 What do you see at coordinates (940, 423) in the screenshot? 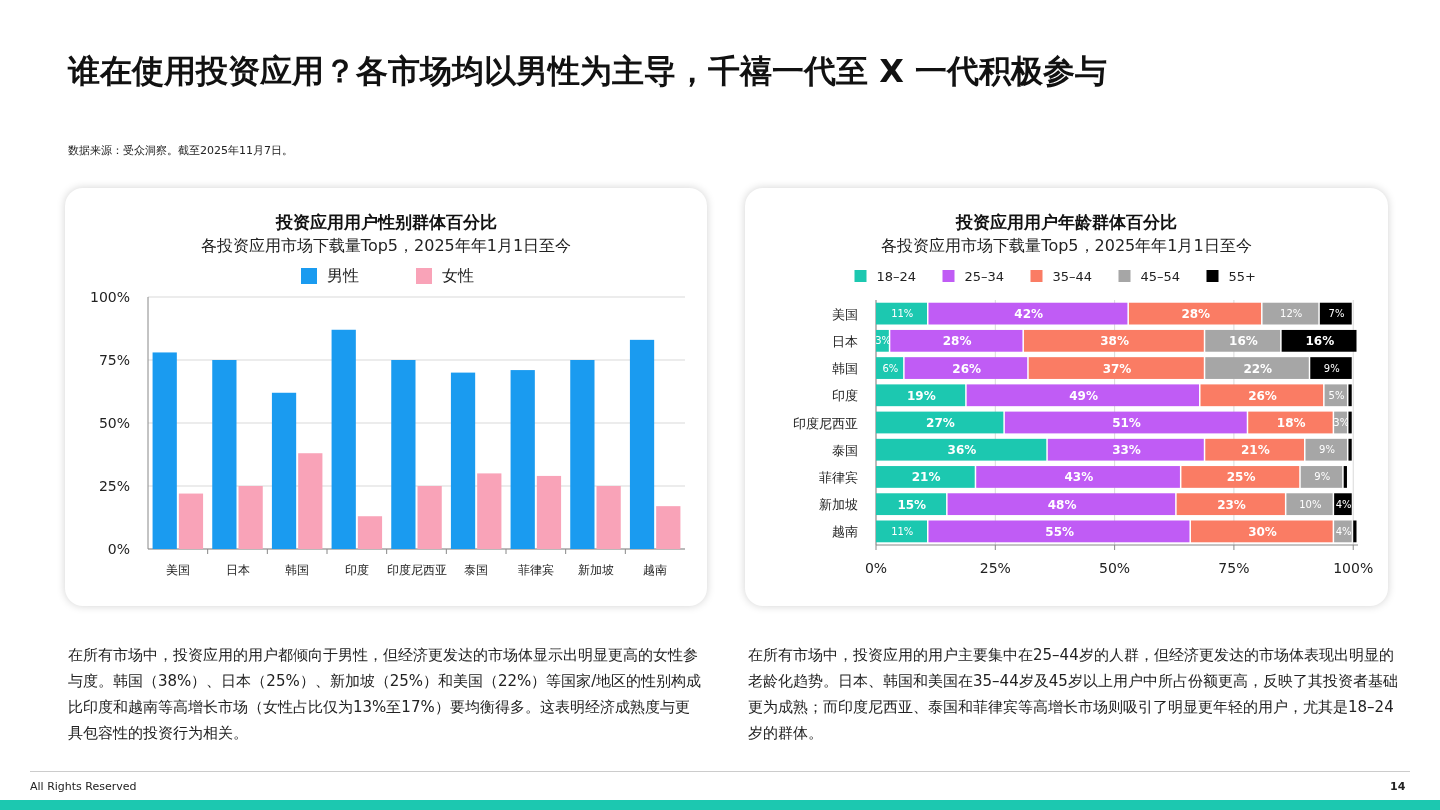
I see `data-label: 27%` at bounding box center [940, 423].